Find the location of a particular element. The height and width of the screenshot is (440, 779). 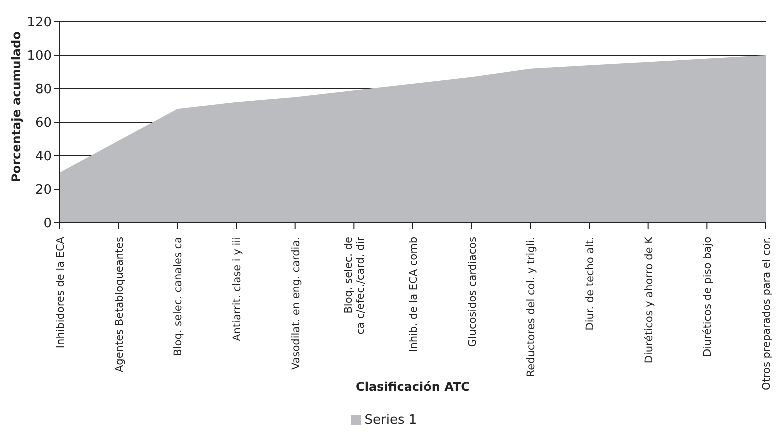

y-tick-label: 120 is located at coordinates (39, 23).